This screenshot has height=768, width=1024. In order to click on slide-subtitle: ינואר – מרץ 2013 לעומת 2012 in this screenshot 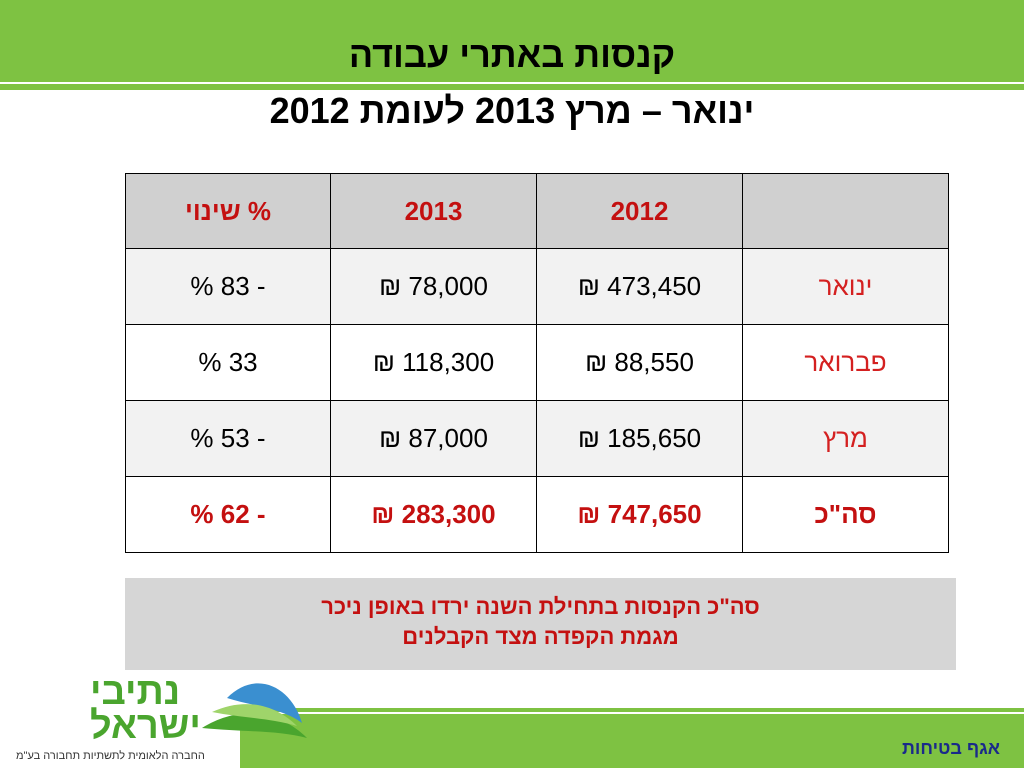, I will do `click(512, 110)`.